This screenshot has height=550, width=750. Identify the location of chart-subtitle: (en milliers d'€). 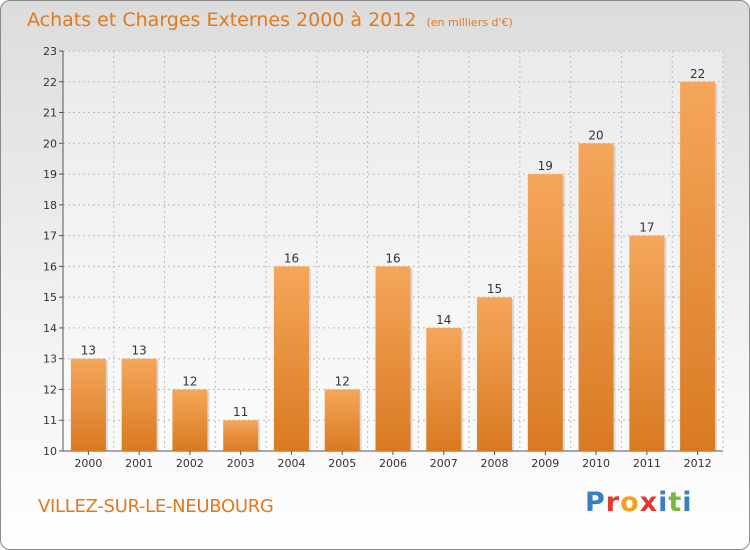
(469, 22).